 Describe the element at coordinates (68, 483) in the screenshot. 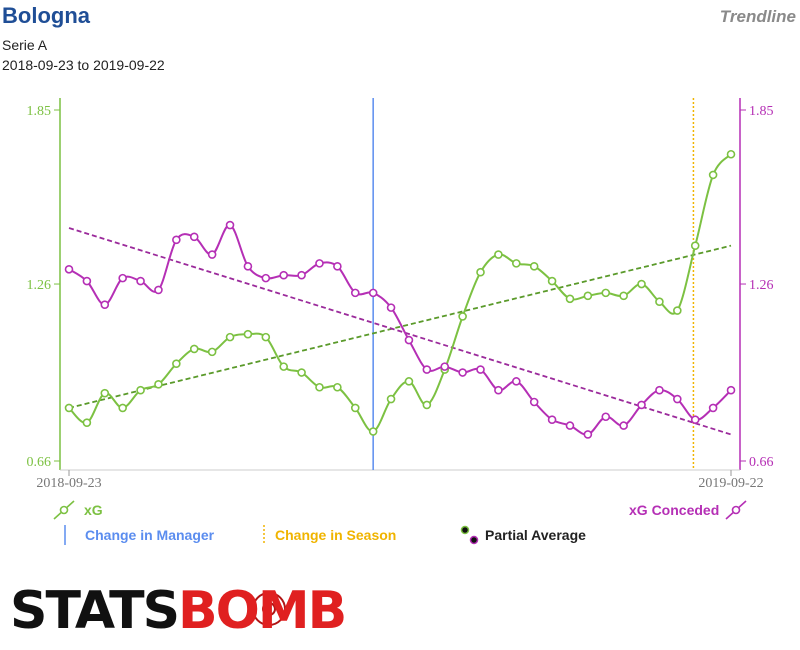

I see `x-tick-label-start: 2018-09-23` at that location.